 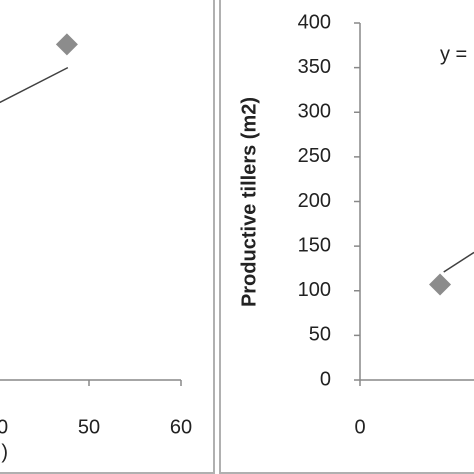 What do you see at coordinates (4, 452) in the screenshot?
I see `x-axis-label: )` at bounding box center [4, 452].